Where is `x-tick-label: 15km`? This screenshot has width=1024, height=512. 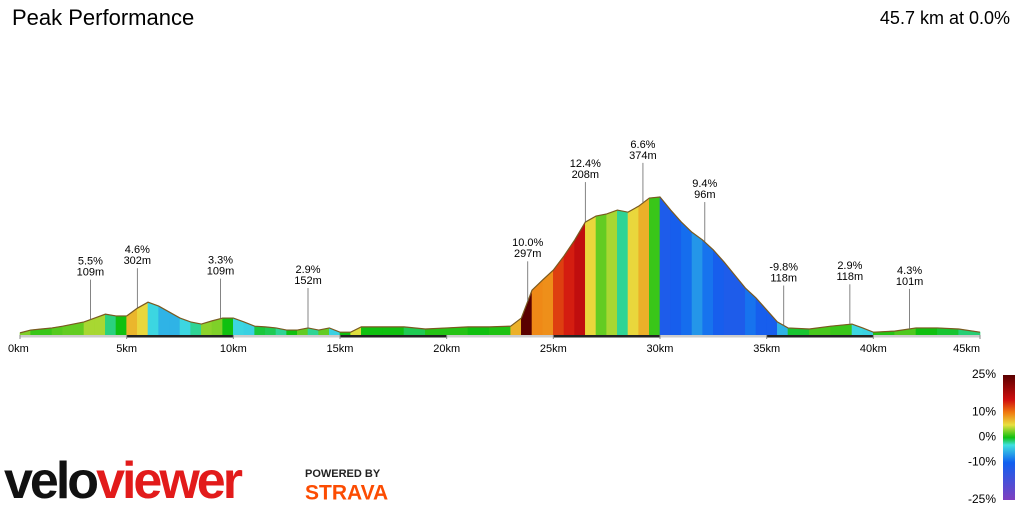 x-tick-label: 15km is located at coordinates (340, 349).